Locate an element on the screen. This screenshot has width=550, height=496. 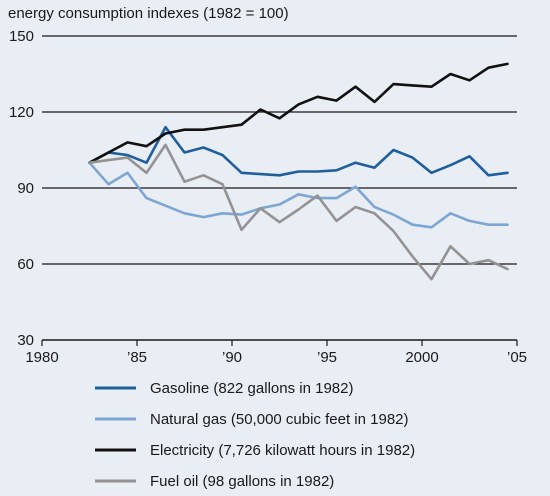
y-tick-label: 150 is located at coordinates (21, 36).